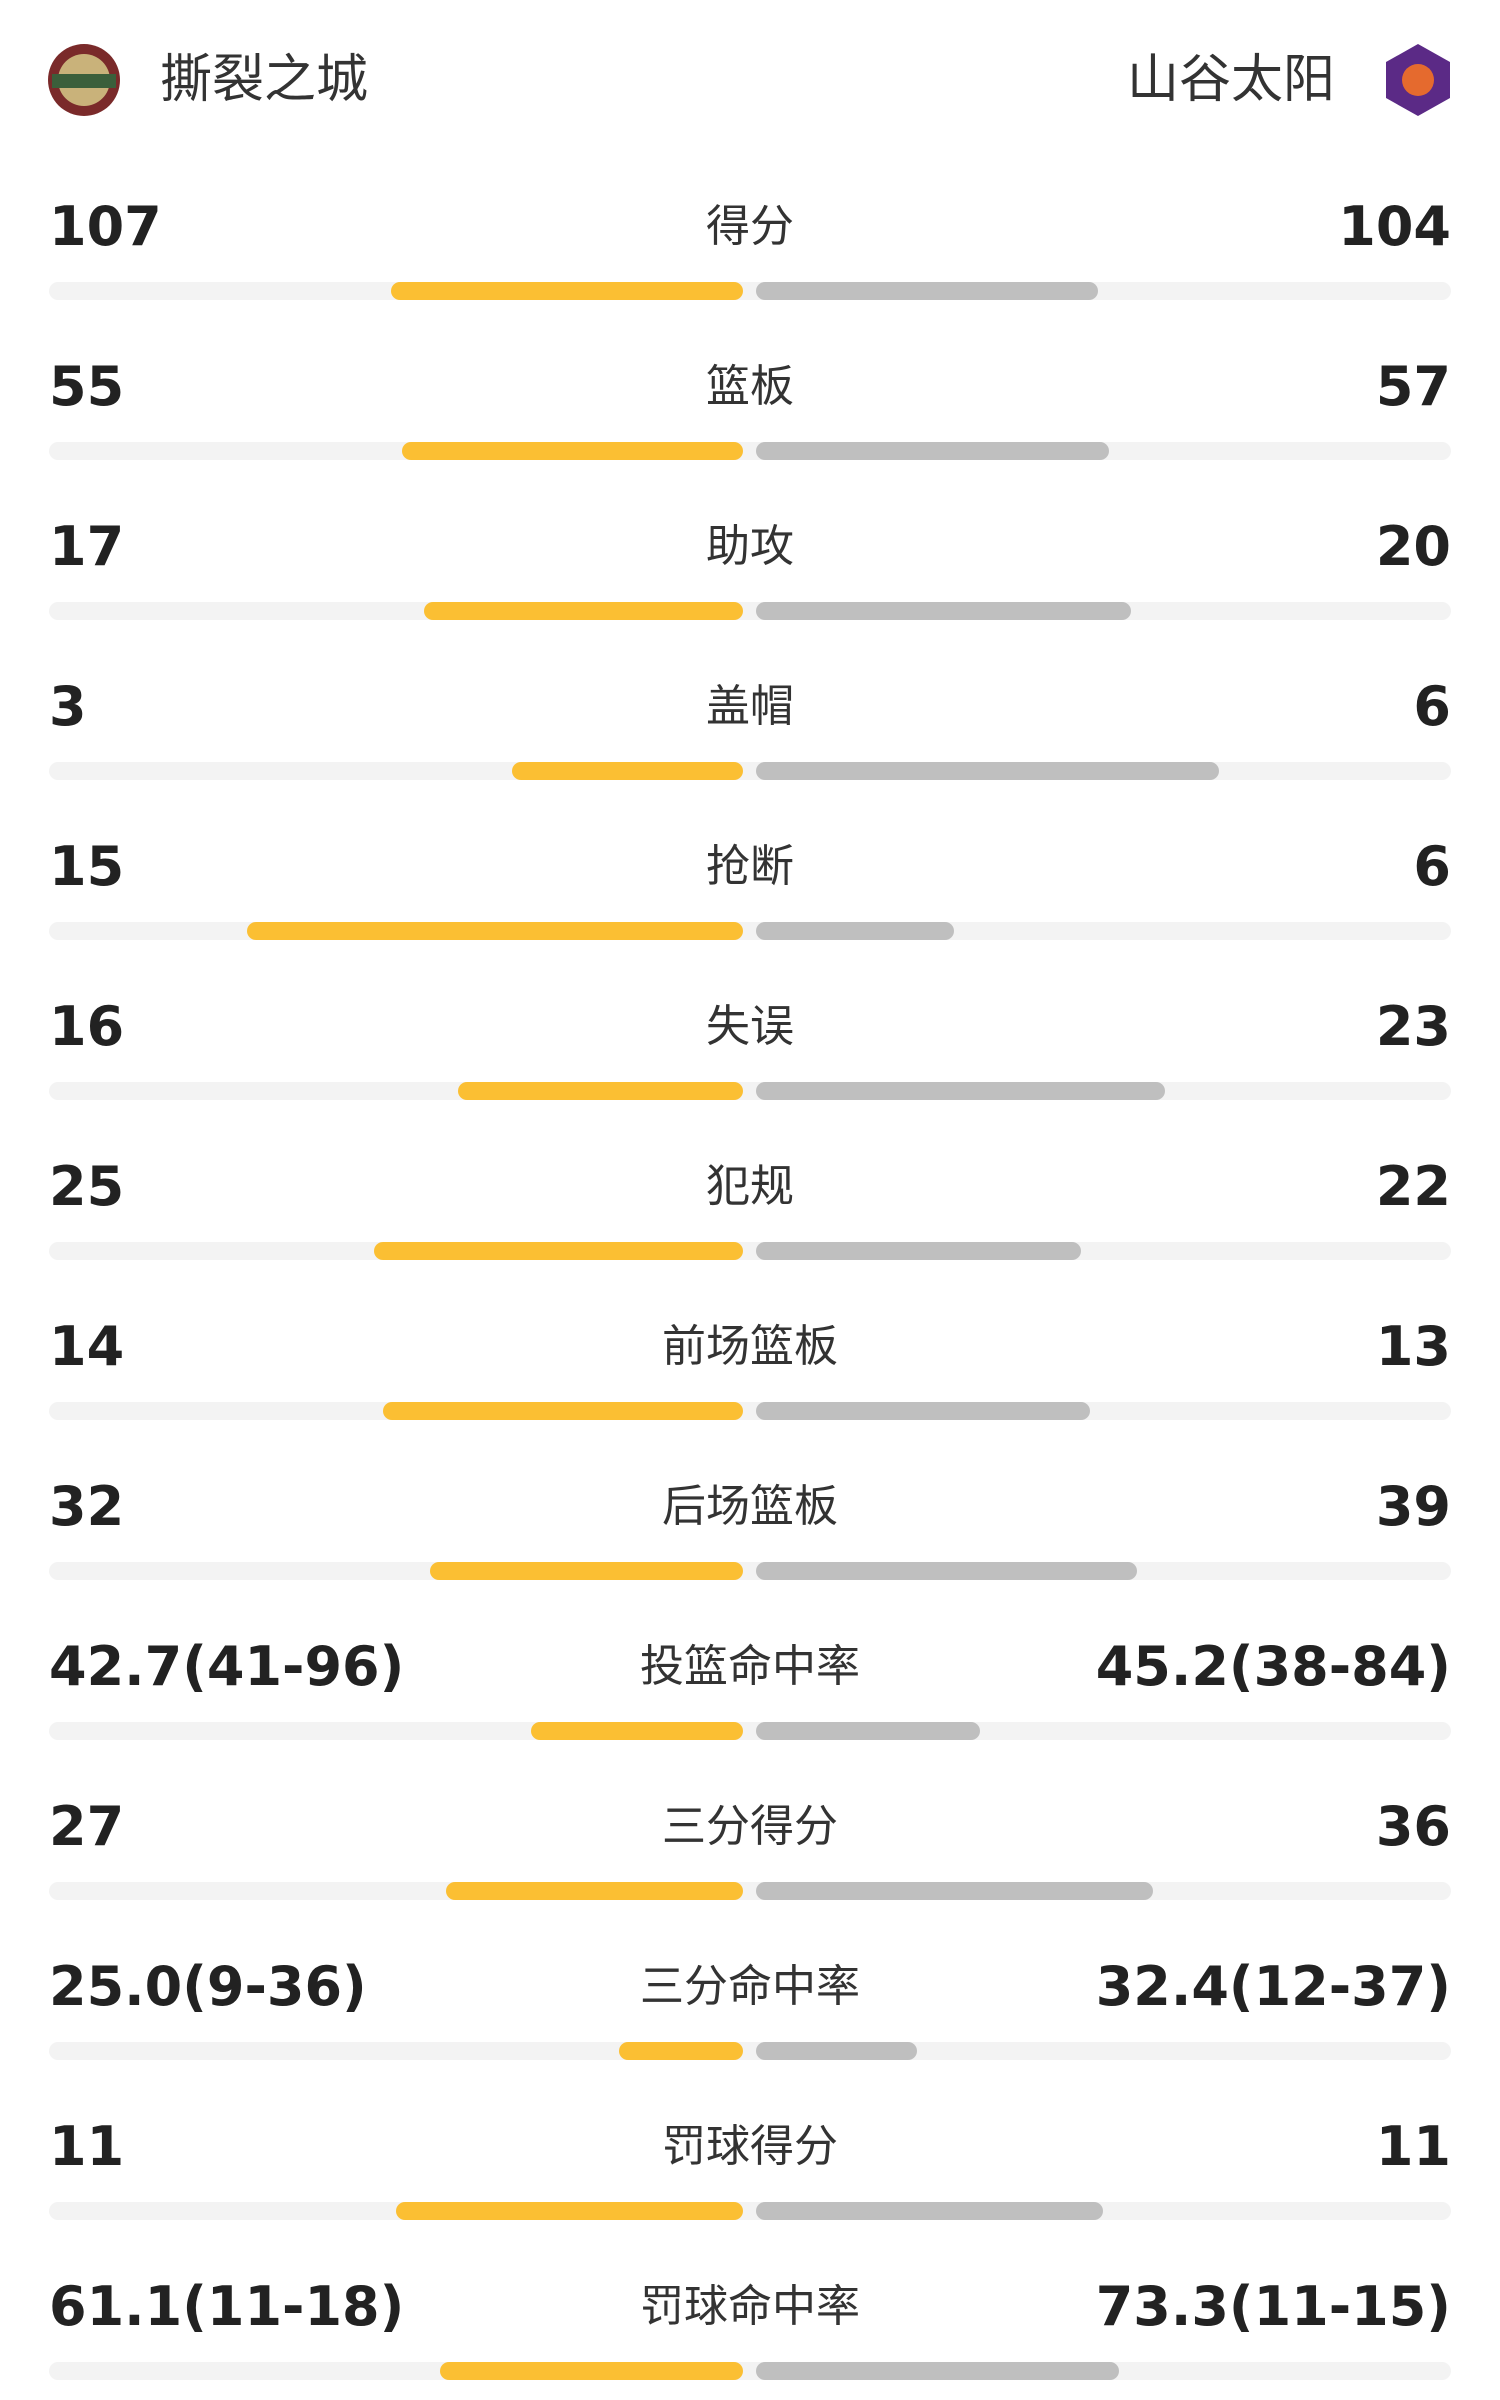 The height and width of the screenshot is (2400, 1500). What do you see at coordinates (750, 2146) in the screenshot?
I see `stat-name: 罚球得分` at bounding box center [750, 2146].